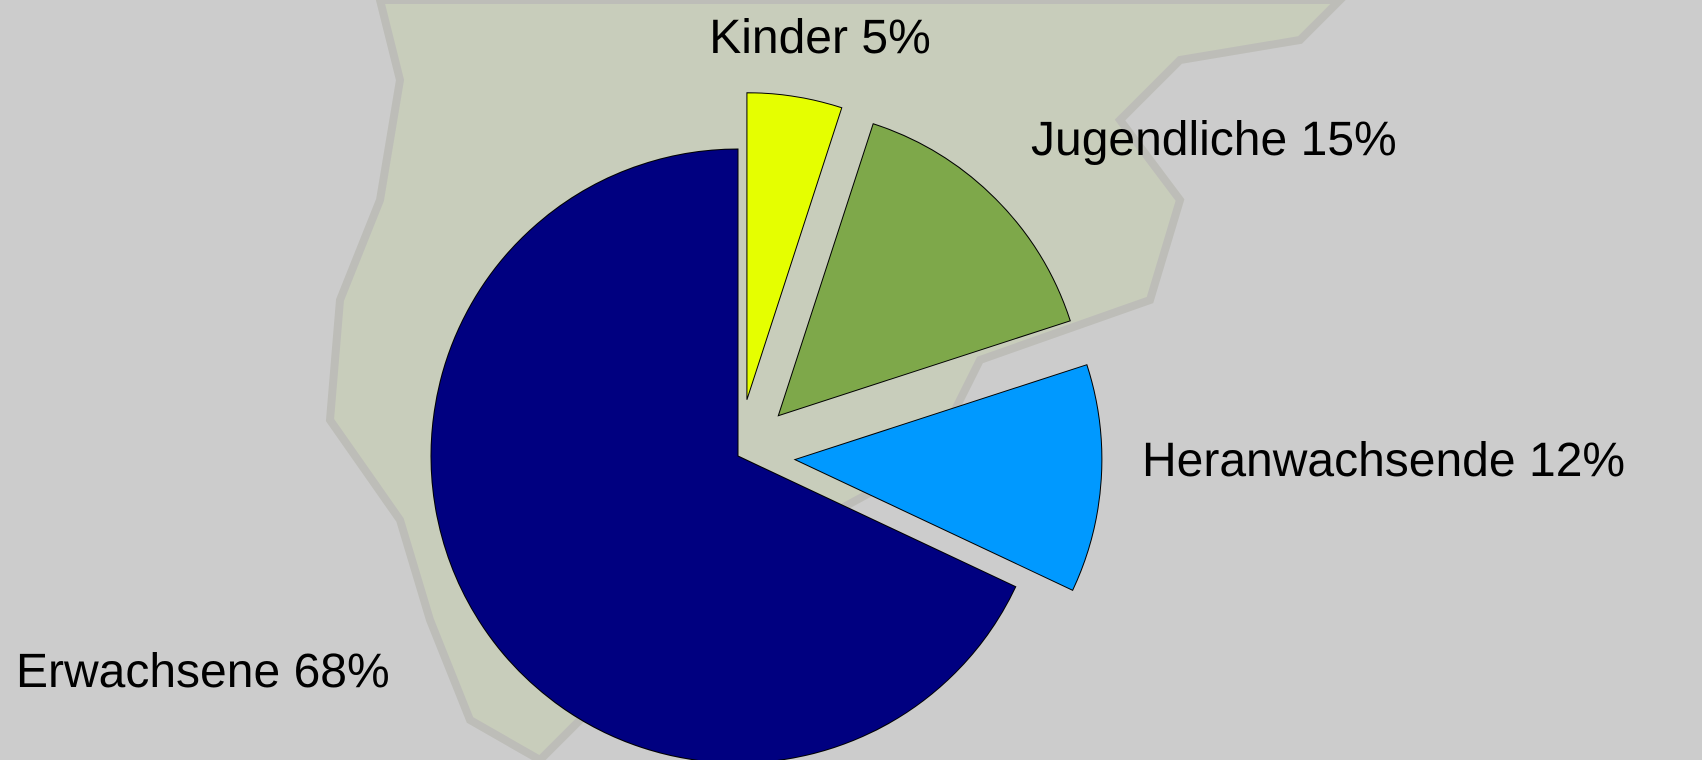  I want to click on slice-label: Kinder 5%, so click(820, 37).